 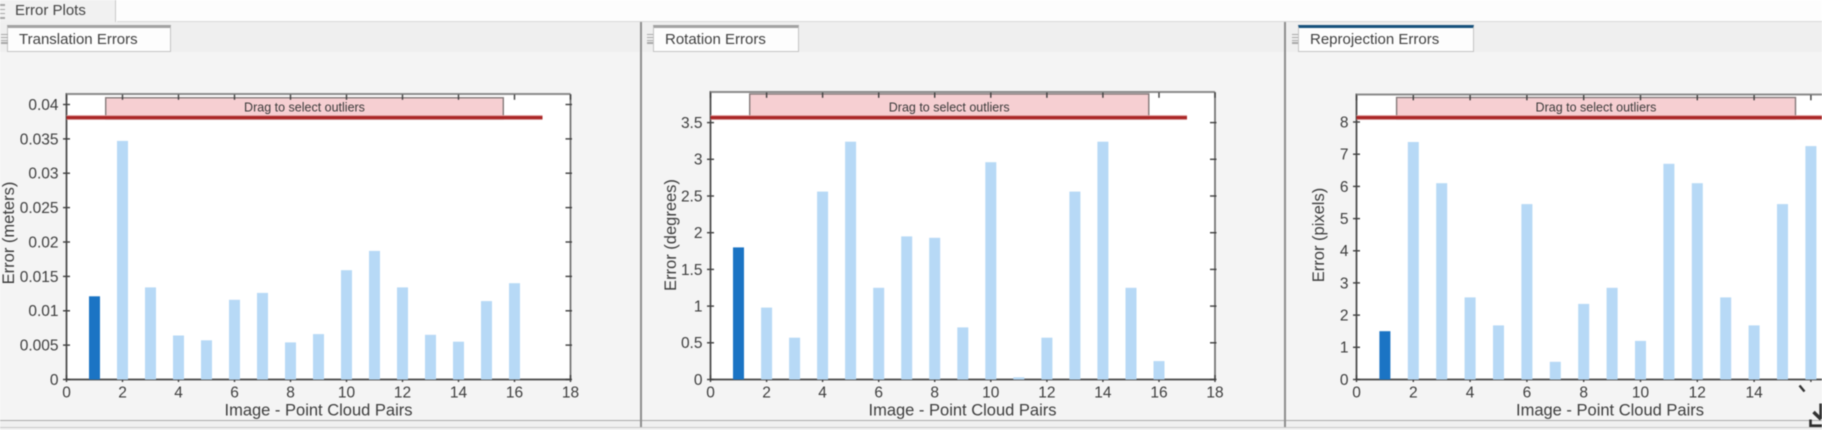 I want to click on svg-text: Error (degrees), so click(x=671, y=235).